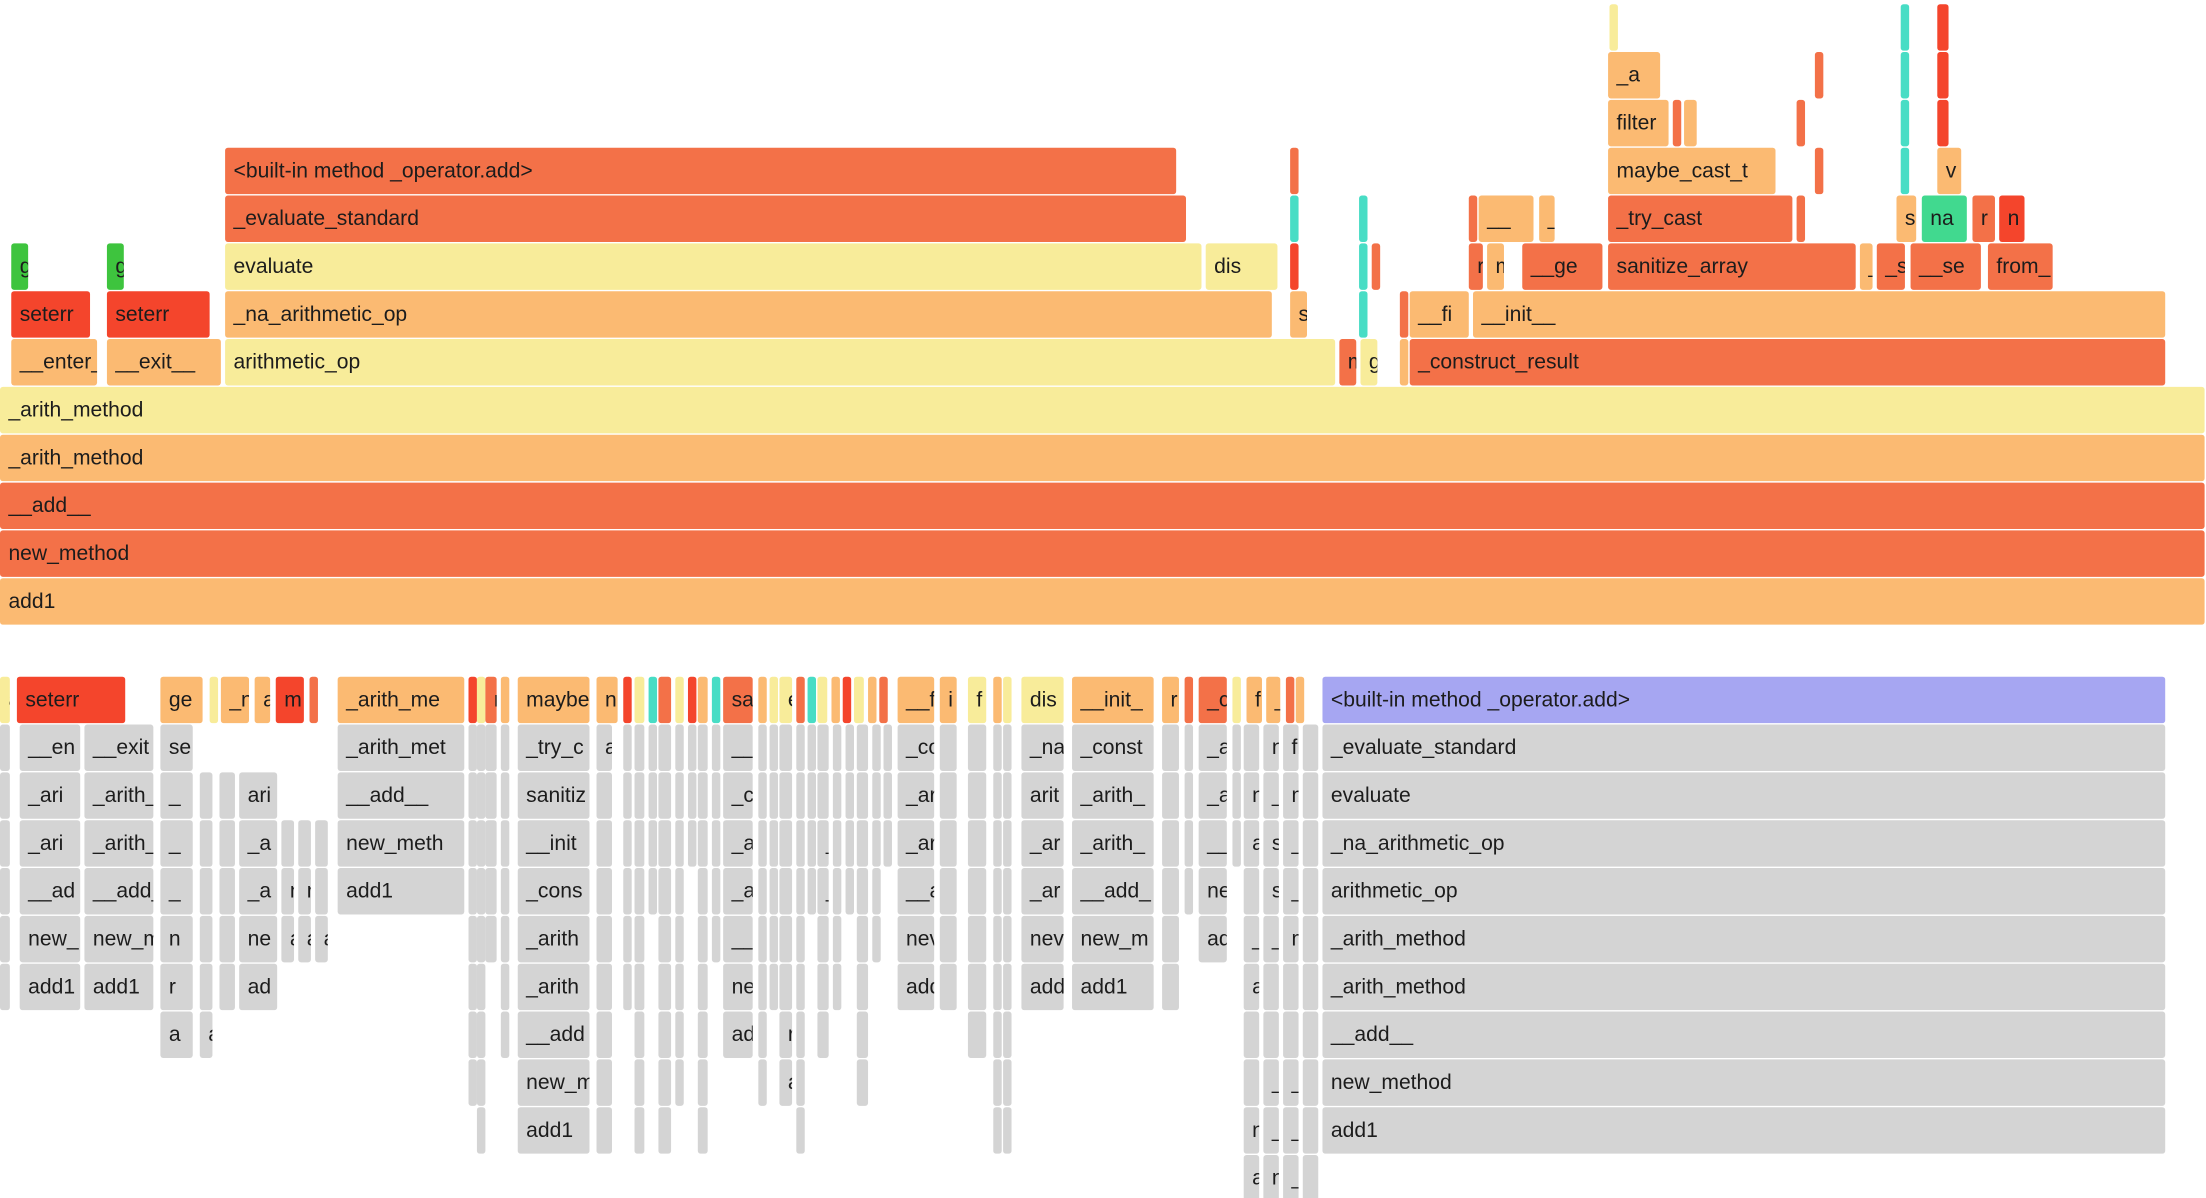  Describe the element at coordinates (1744, 987) in the screenshot. I see `frame-bar: _arith_method` at that location.